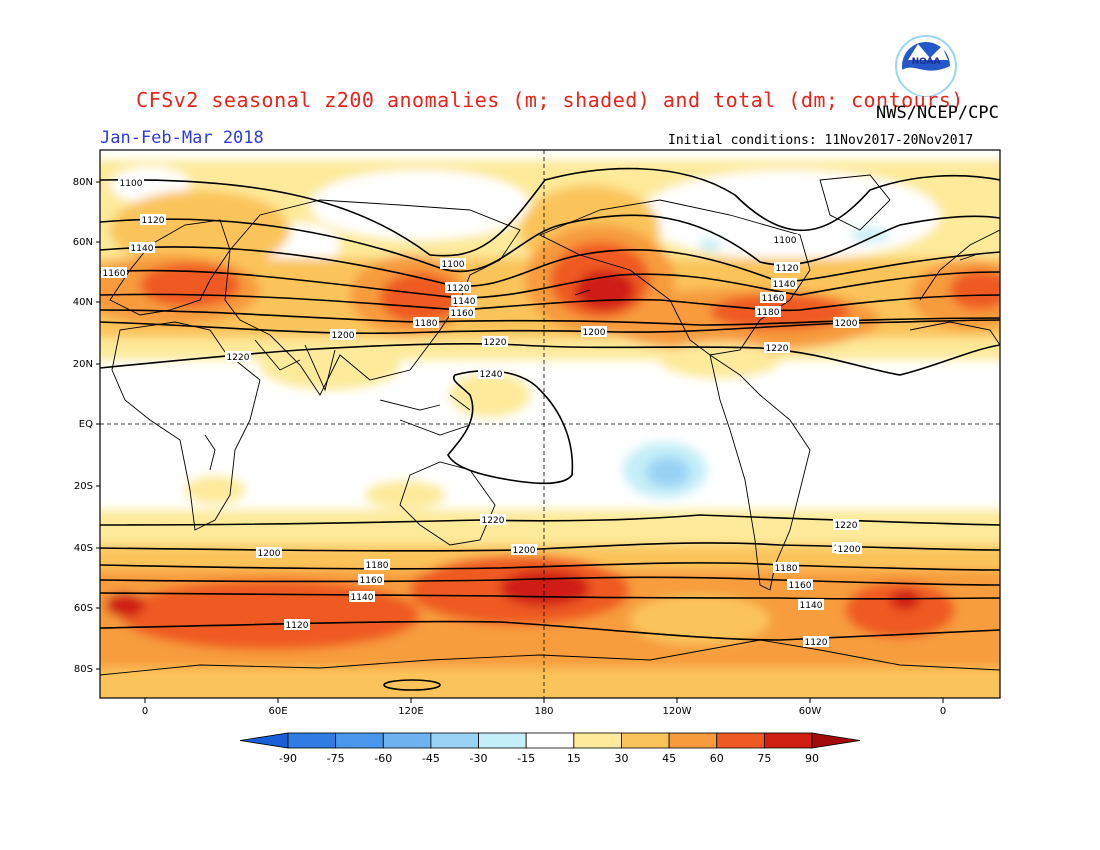  Describe the element at coordinates (717, 758) in the screenshot. I see `colorbar-tick-label: 60` at that location.